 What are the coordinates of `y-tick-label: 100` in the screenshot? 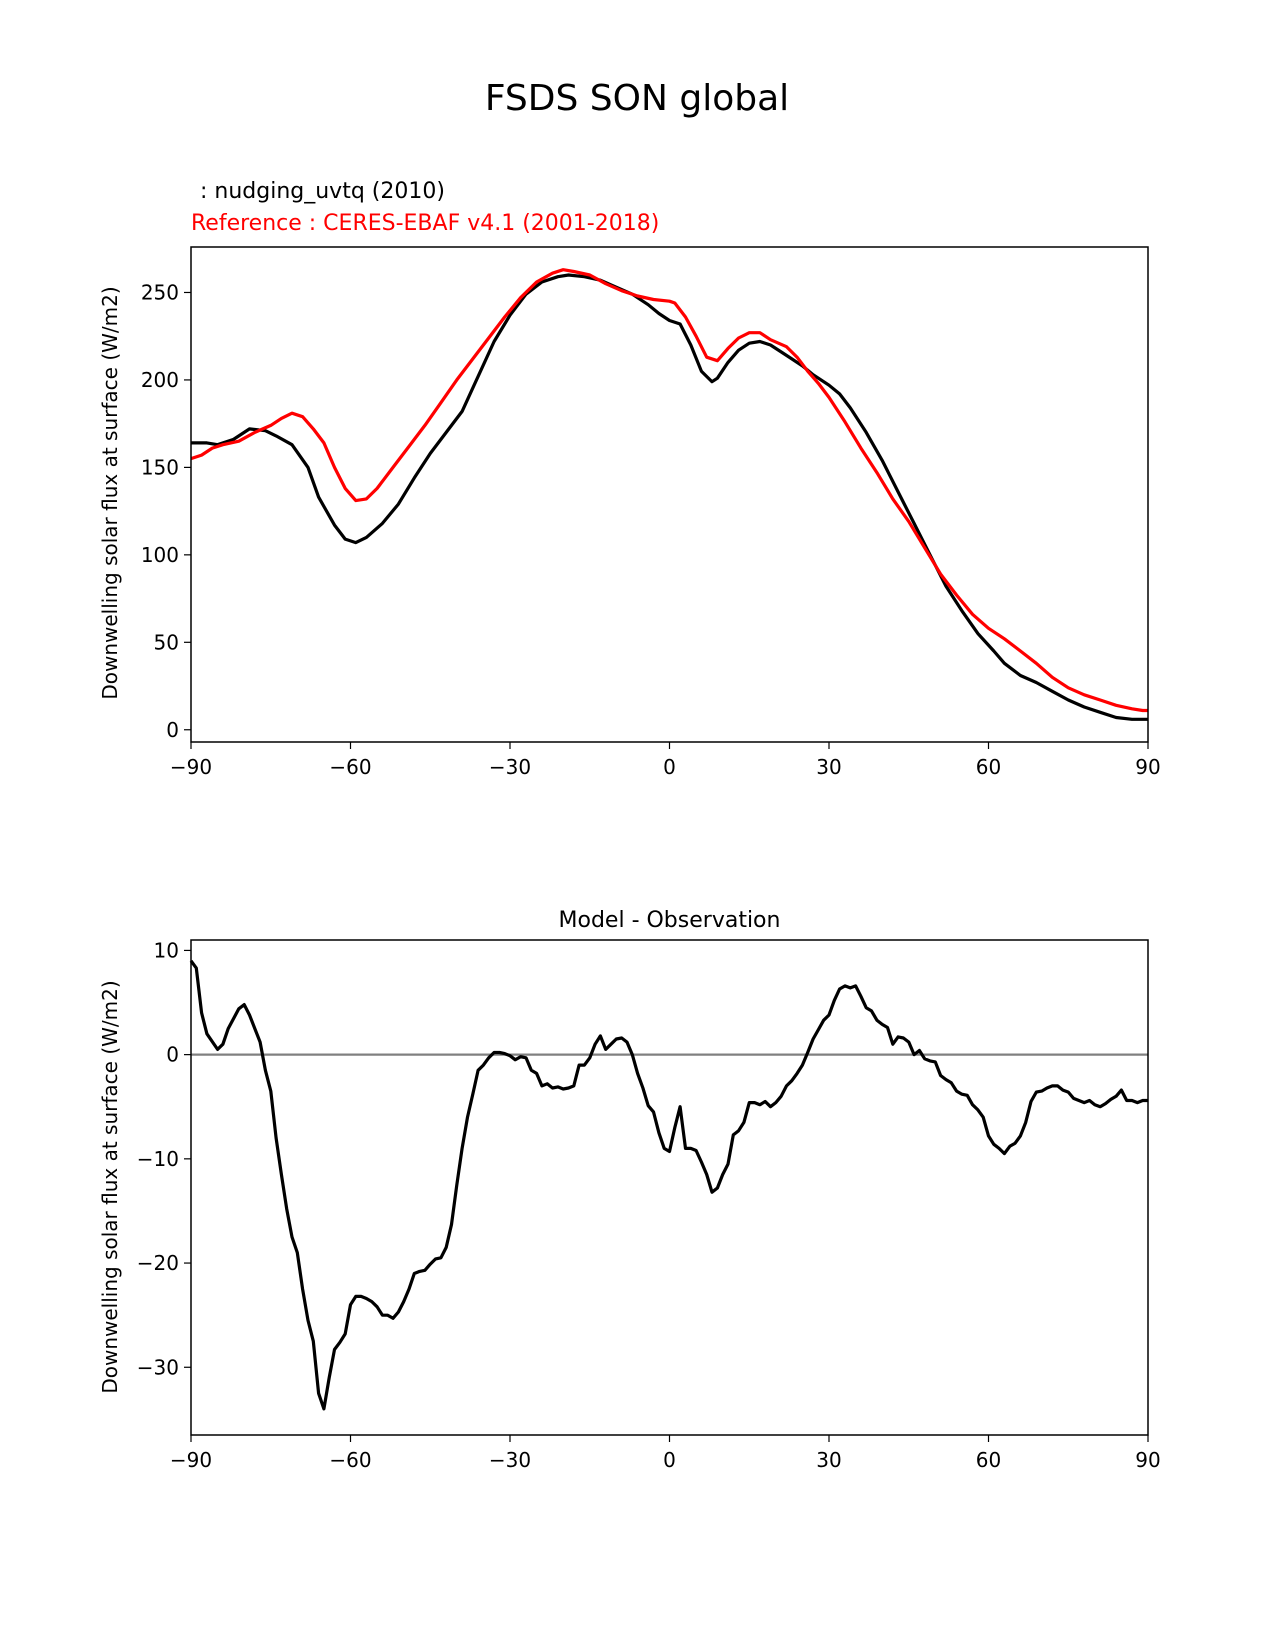 It's located at (160, 555).